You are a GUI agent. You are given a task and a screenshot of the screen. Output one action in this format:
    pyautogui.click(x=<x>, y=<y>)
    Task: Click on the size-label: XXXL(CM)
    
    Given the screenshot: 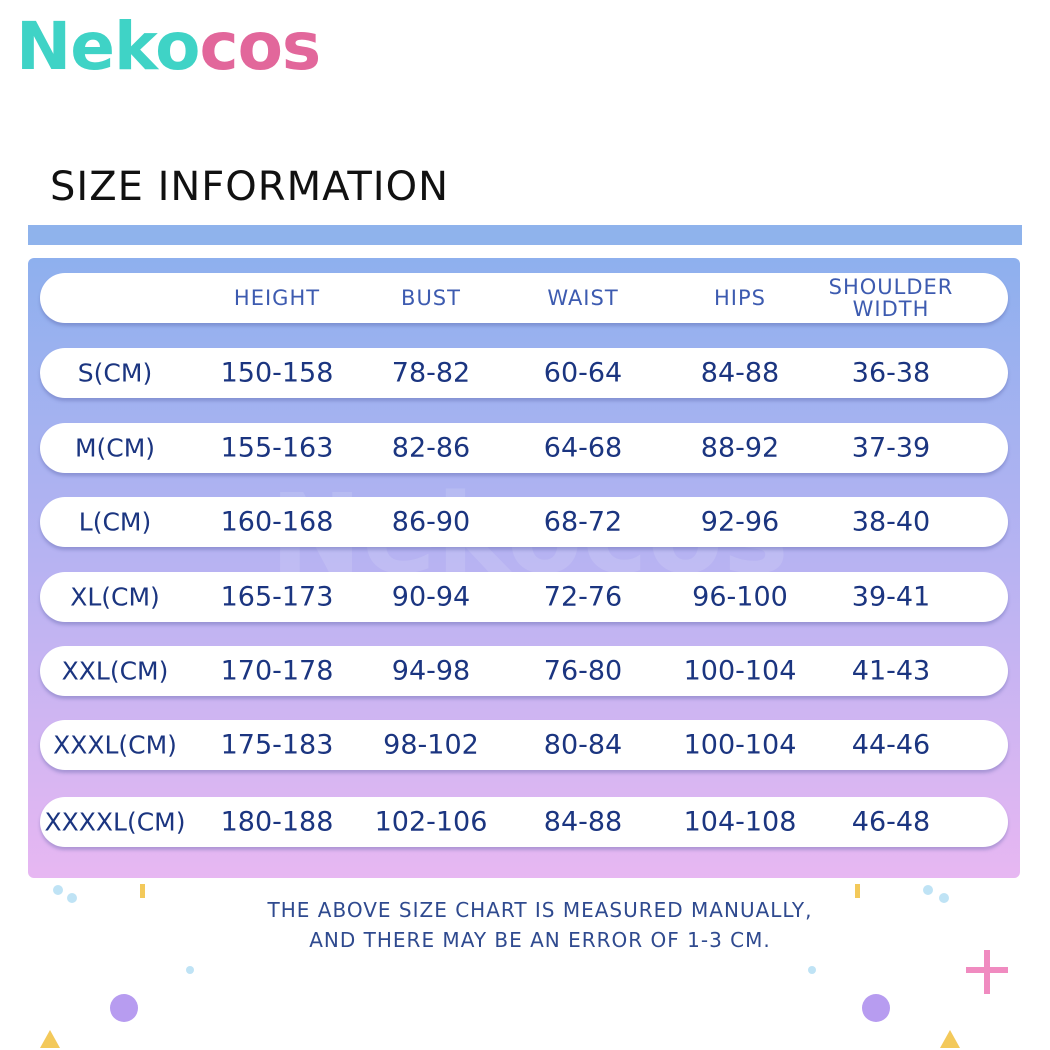 What is the action you would take?
    pyautogui.click(x=115, y=745)
    